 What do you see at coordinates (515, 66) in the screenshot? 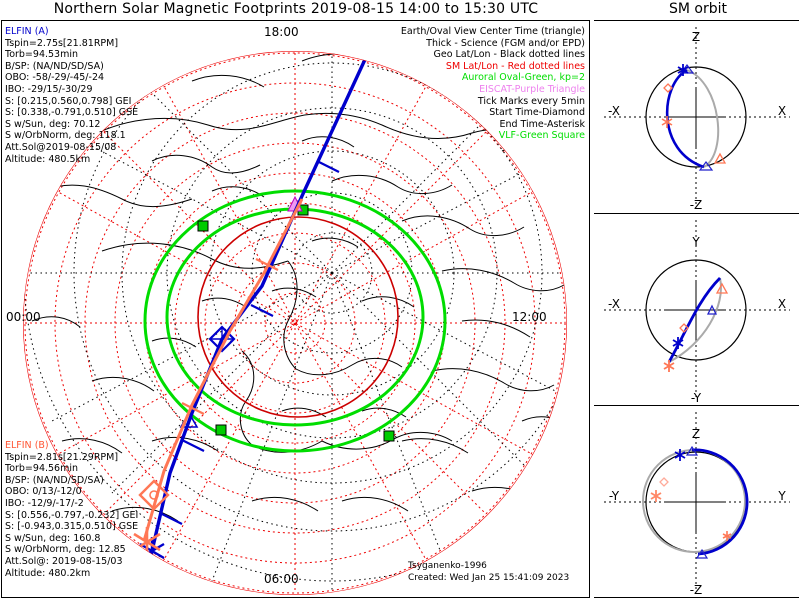
I see `legend-item-3: SM Lat/Lon - Red dotted lines` at bounding box center [515, 66].